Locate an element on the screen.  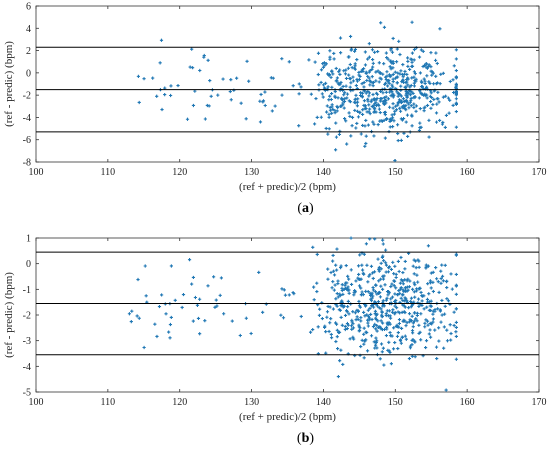
y-tick-label: 2 is located at coordinates (28, 51).